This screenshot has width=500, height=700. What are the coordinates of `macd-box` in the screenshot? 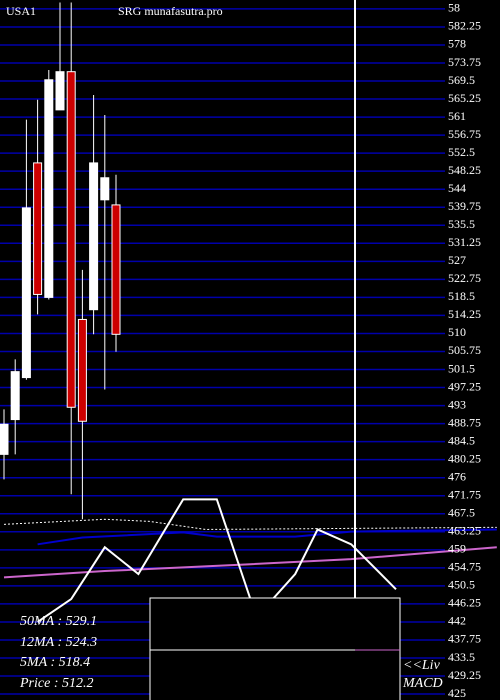 It's located at (275, 648).